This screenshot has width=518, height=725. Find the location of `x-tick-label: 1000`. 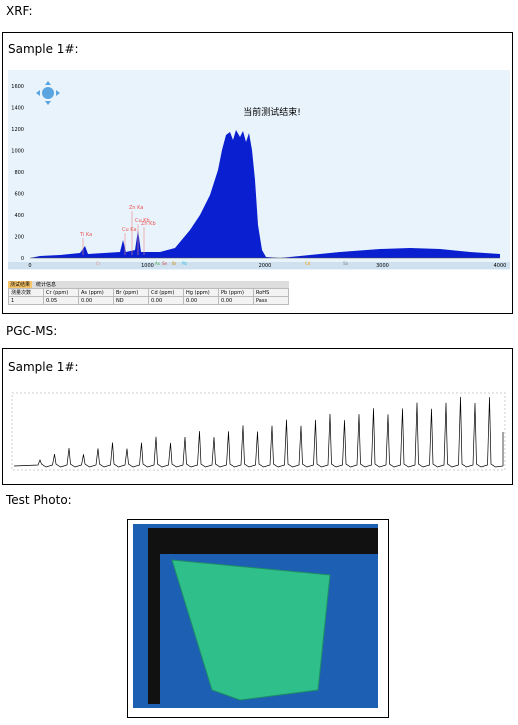

x-tick-label: 1000 is located at coordinates (147, 266).